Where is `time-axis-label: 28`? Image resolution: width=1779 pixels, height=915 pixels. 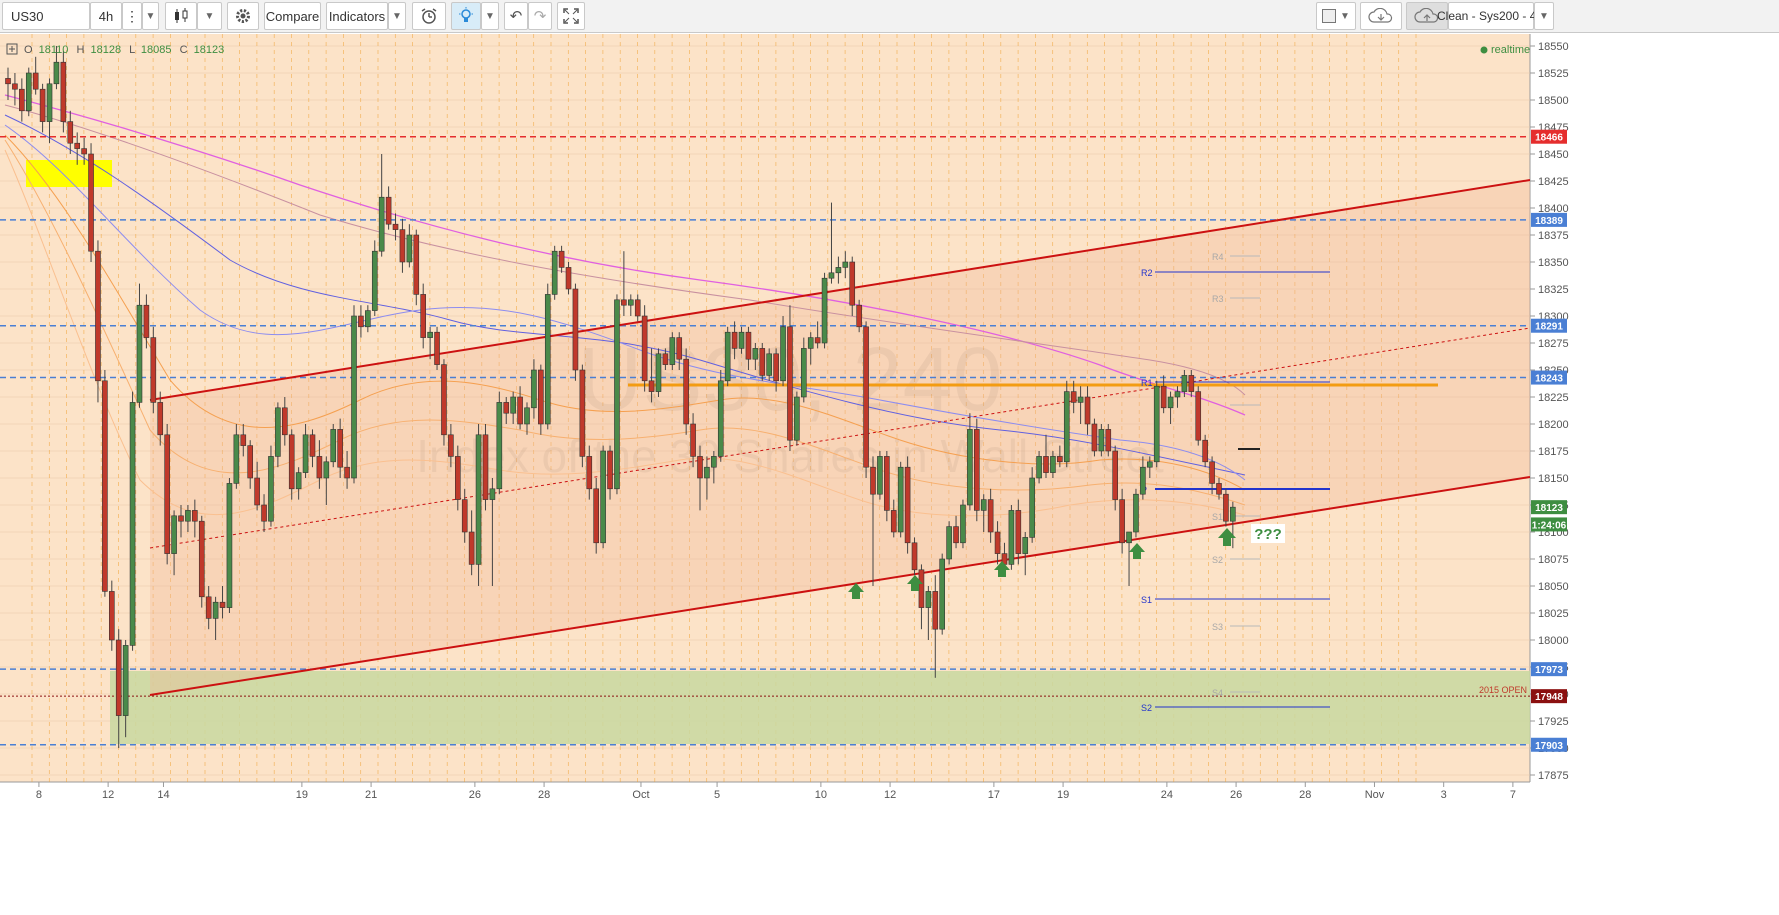 time-axis-label: 28 is located at coordinates (544, 795).